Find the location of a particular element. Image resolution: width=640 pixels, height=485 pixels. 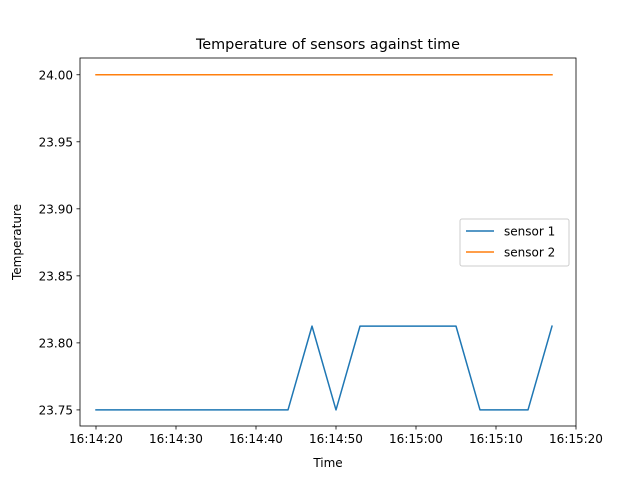

y-tick-label: 23.90 is located at coordinates (56, 209).